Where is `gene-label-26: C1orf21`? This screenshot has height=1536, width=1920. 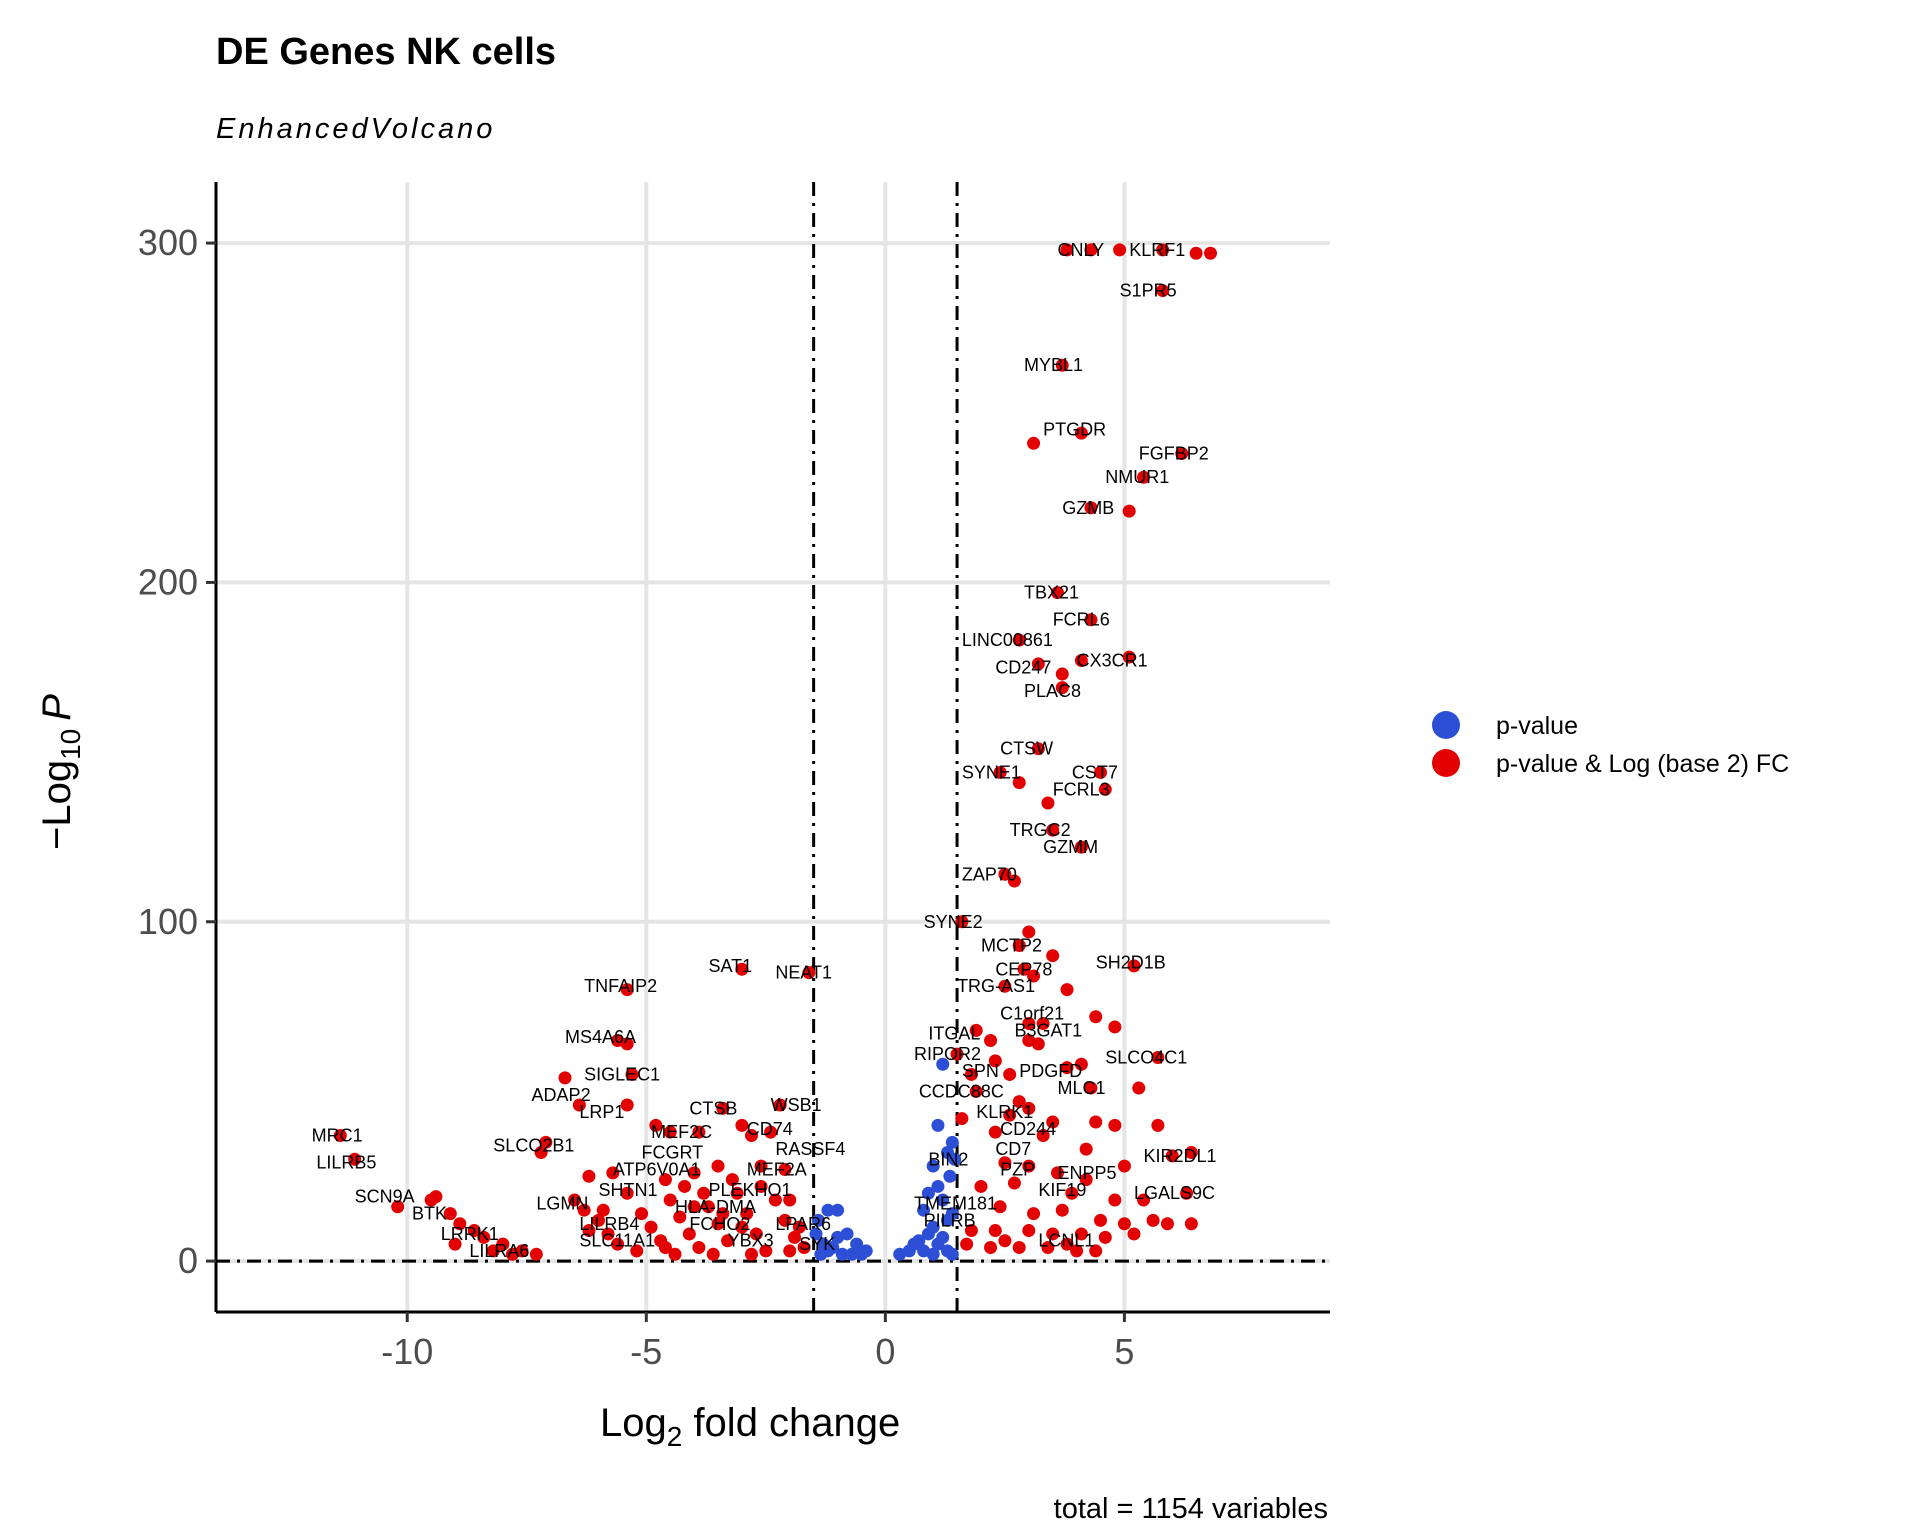 gene-label-26: C1orf21 is located at coordinates (1032, 1013).